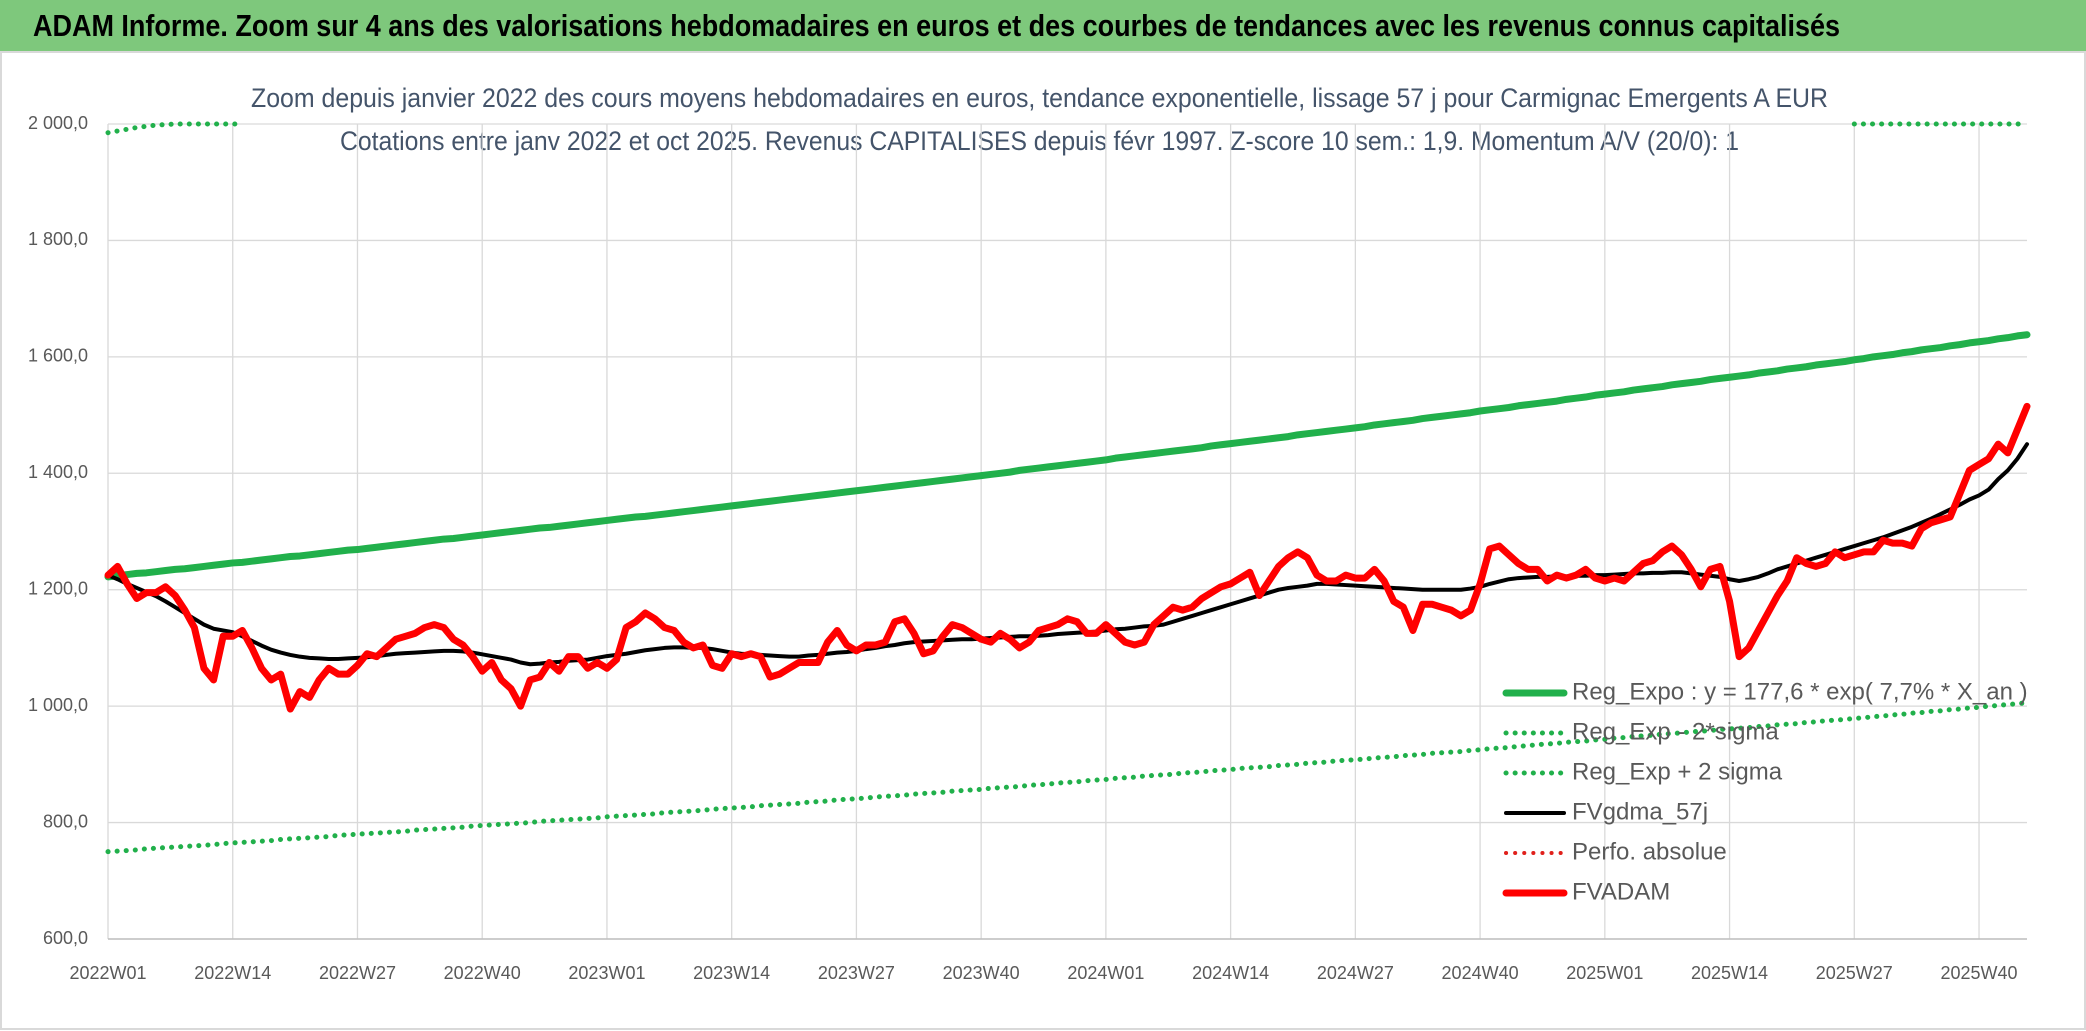  Describe the element at coordinates (1677, 771) in the screenshot. I see `legend-label: Reg_Exp + 2 sigma` at that location.